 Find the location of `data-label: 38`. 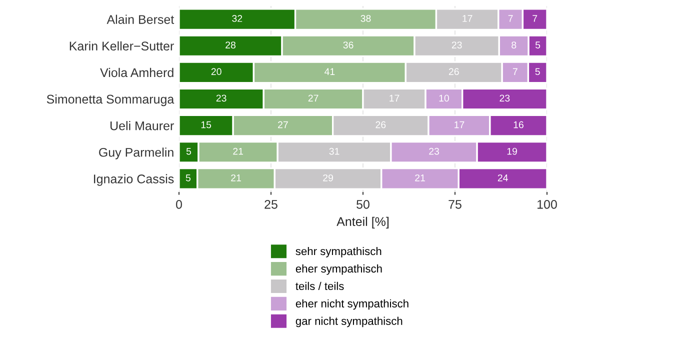

data-label: 38 is located at coordinates (365, 18).